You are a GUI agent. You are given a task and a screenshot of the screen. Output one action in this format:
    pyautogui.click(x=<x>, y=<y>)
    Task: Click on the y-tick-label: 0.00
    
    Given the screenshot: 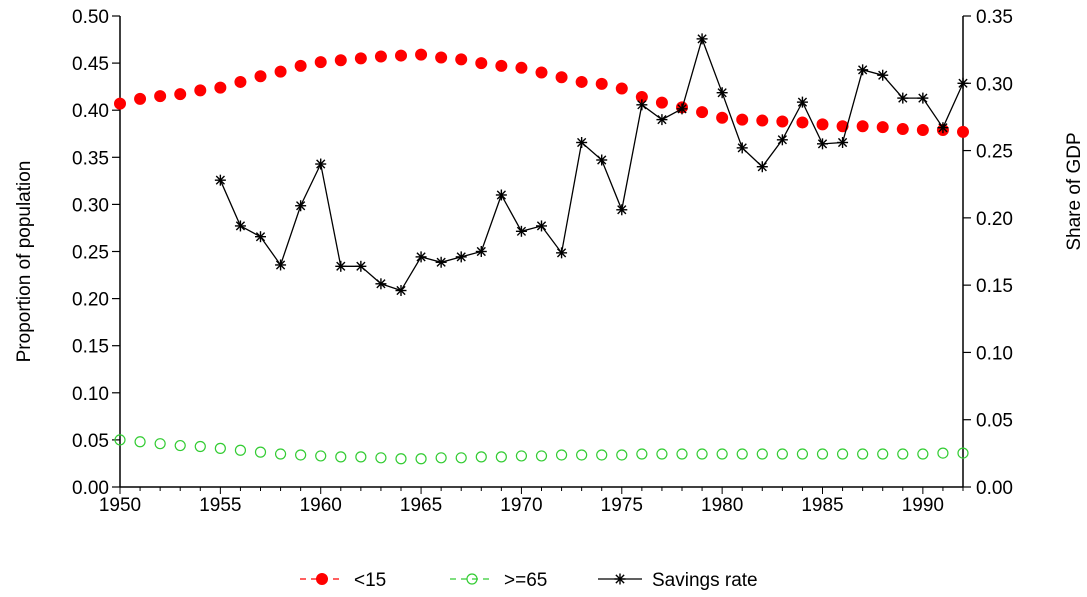 What is the action you would take?
    pyautogui.click(x=90, y=488)
    